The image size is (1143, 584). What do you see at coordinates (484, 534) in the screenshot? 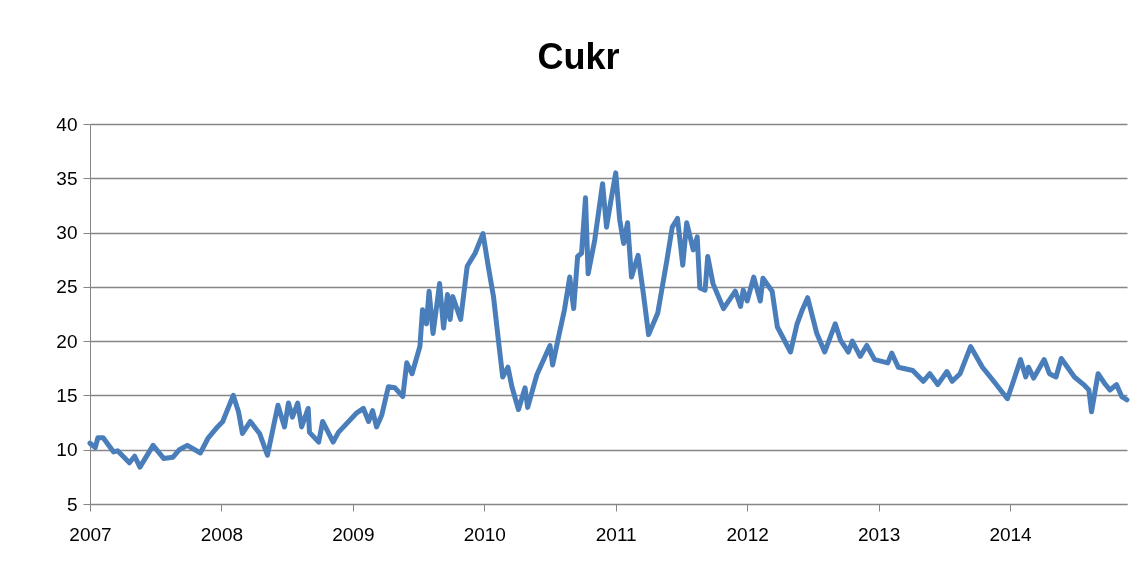
I see `x-tick-label: 2010` at bounding box center [484, 534].